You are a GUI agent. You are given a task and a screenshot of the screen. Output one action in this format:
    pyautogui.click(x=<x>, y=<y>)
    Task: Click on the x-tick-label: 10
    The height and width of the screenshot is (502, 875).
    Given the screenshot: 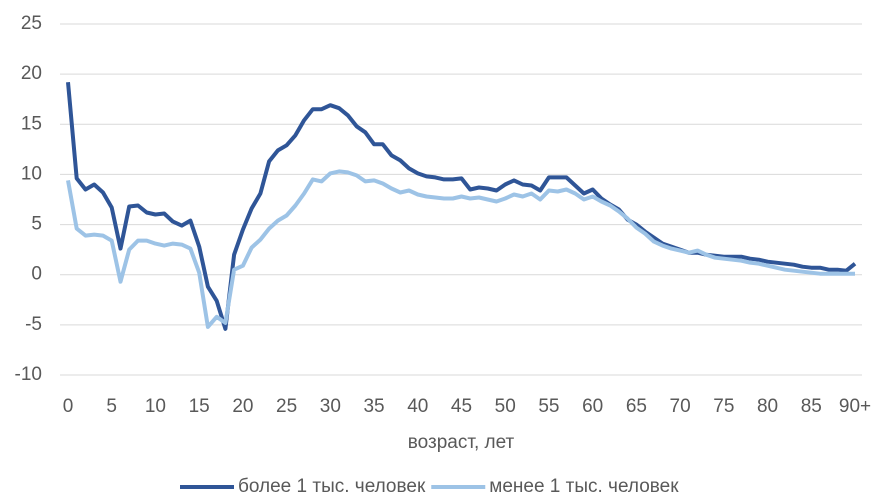 What is the action you would take?
    pyautogui.click(x=155, y=406)
    